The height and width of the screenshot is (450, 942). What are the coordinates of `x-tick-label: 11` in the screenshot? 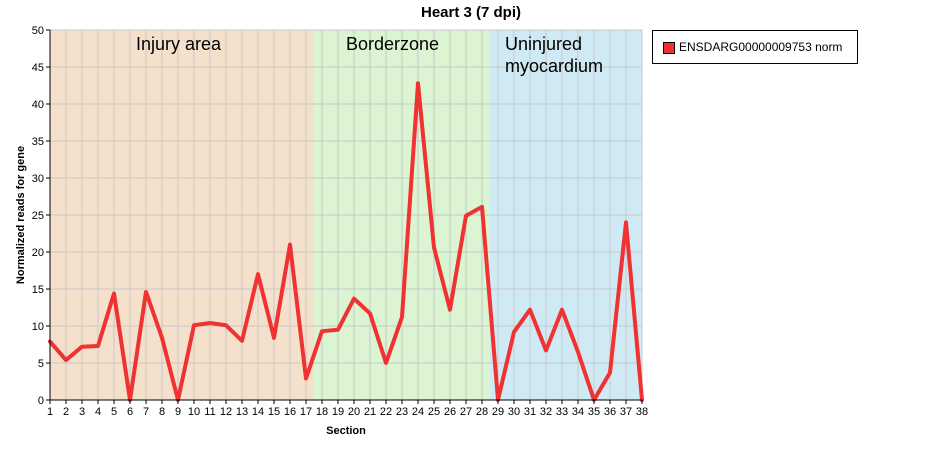 It's located at (209, 412).